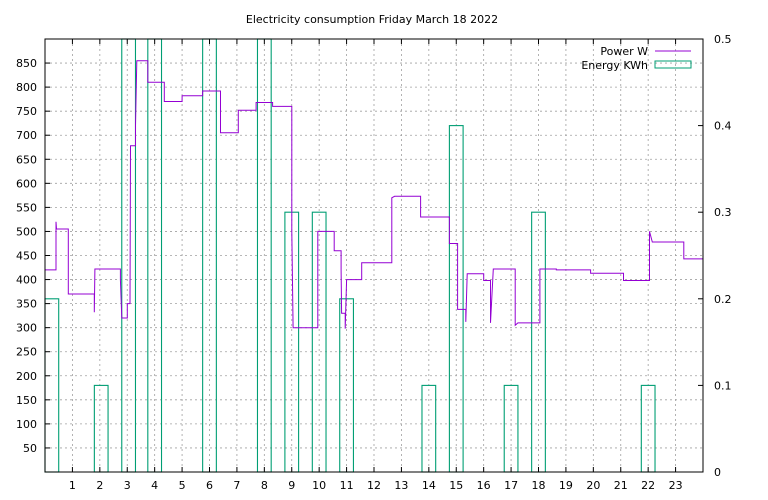 Image resolution: width=768 pixels, height=500 pixels. What do you see at coordinates (26, 256) in the screenshot?
I see `y-tick-label: 450` at bounding box center [26, 256].